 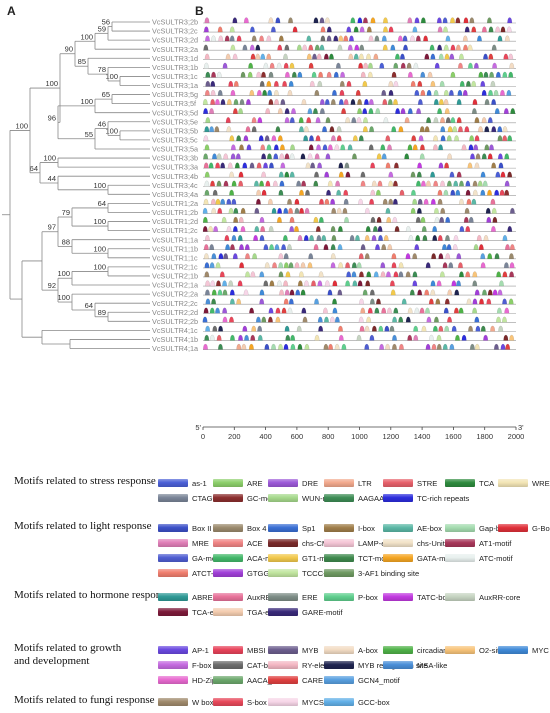 What do you see at coordinates (242, 597) in the screenshot?
I see `legend-item: AuxRE` at bounding box center [242, 597].